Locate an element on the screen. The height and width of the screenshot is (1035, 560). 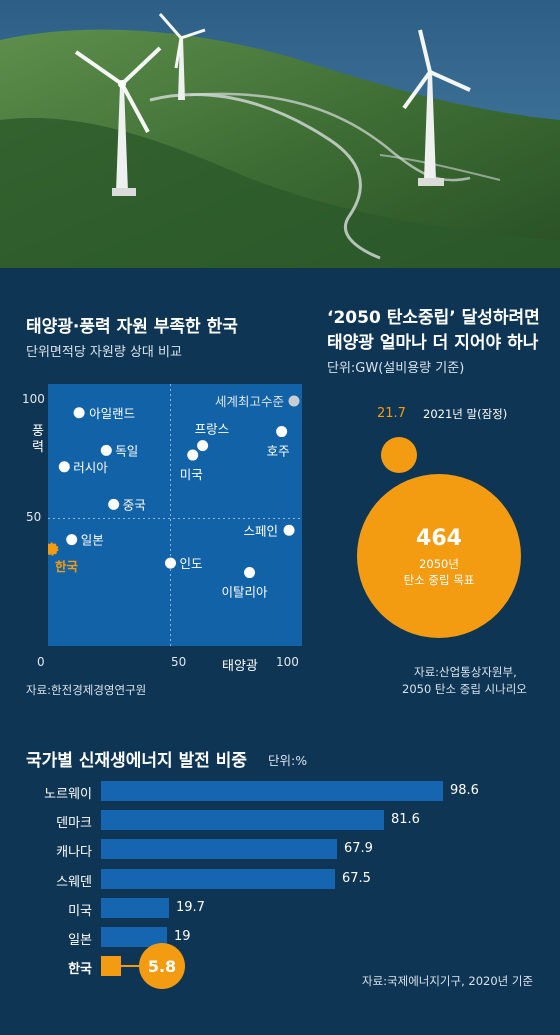
bar-캐나다 is located at coordinates (219, 849).